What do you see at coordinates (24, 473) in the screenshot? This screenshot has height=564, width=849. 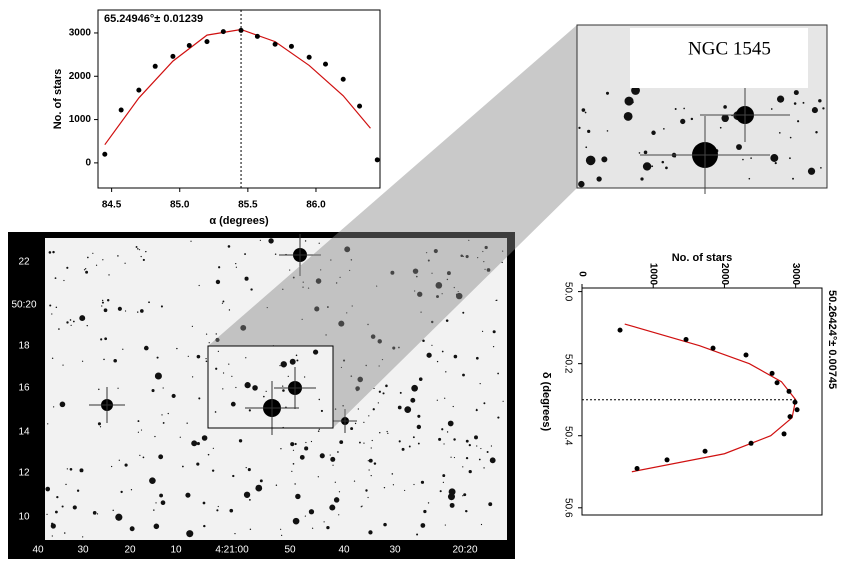 I see `field-y-label: 12` at bounding box center [24, 473].